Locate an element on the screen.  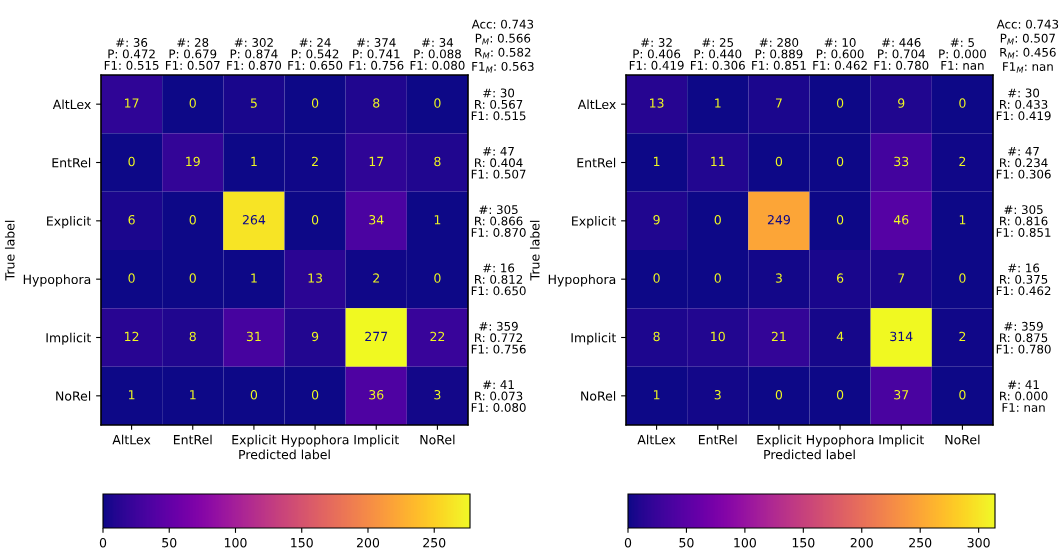
data-label: 4 is located at coordinates (840, 336).